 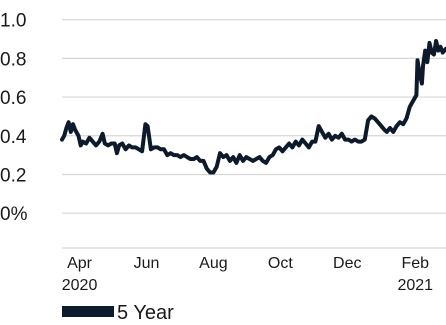 I want to click on x-tick-label: Jun, so click(x=147, y=263).